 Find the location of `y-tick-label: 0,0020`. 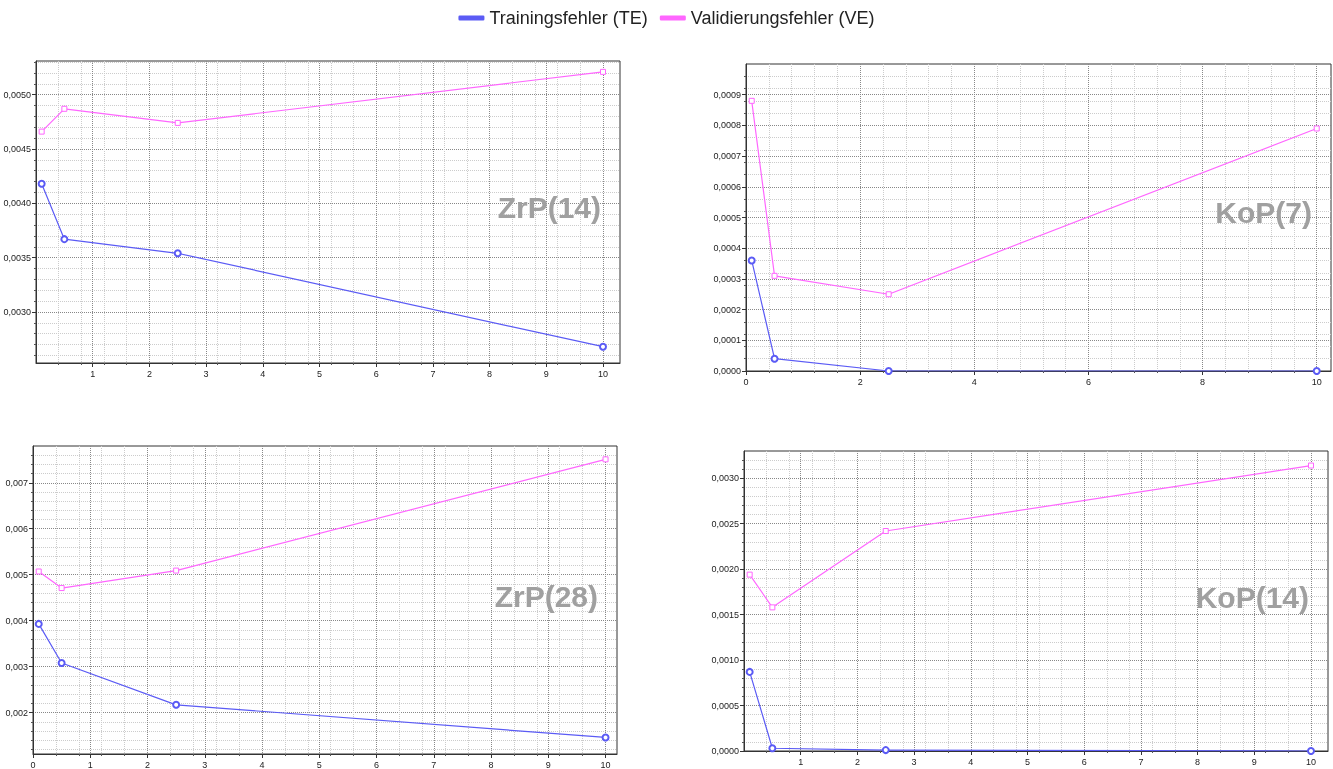

y-tick-label: 0,0020 is located at coordinates (725, 569).